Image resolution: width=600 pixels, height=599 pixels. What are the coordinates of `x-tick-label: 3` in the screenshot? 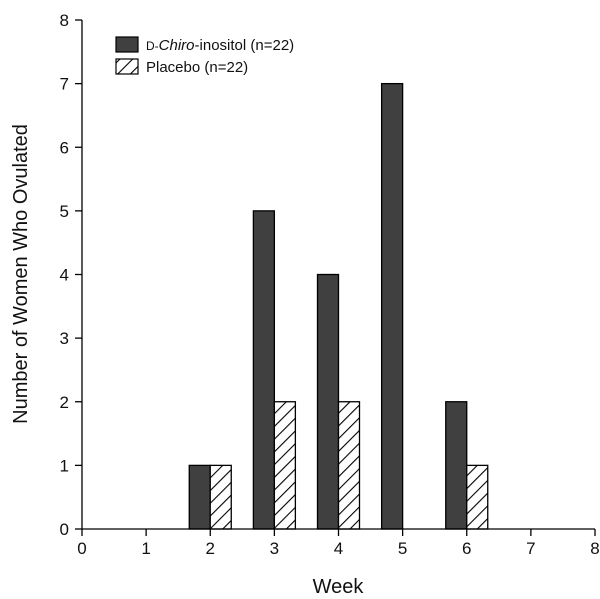 It's located at (274, 548).